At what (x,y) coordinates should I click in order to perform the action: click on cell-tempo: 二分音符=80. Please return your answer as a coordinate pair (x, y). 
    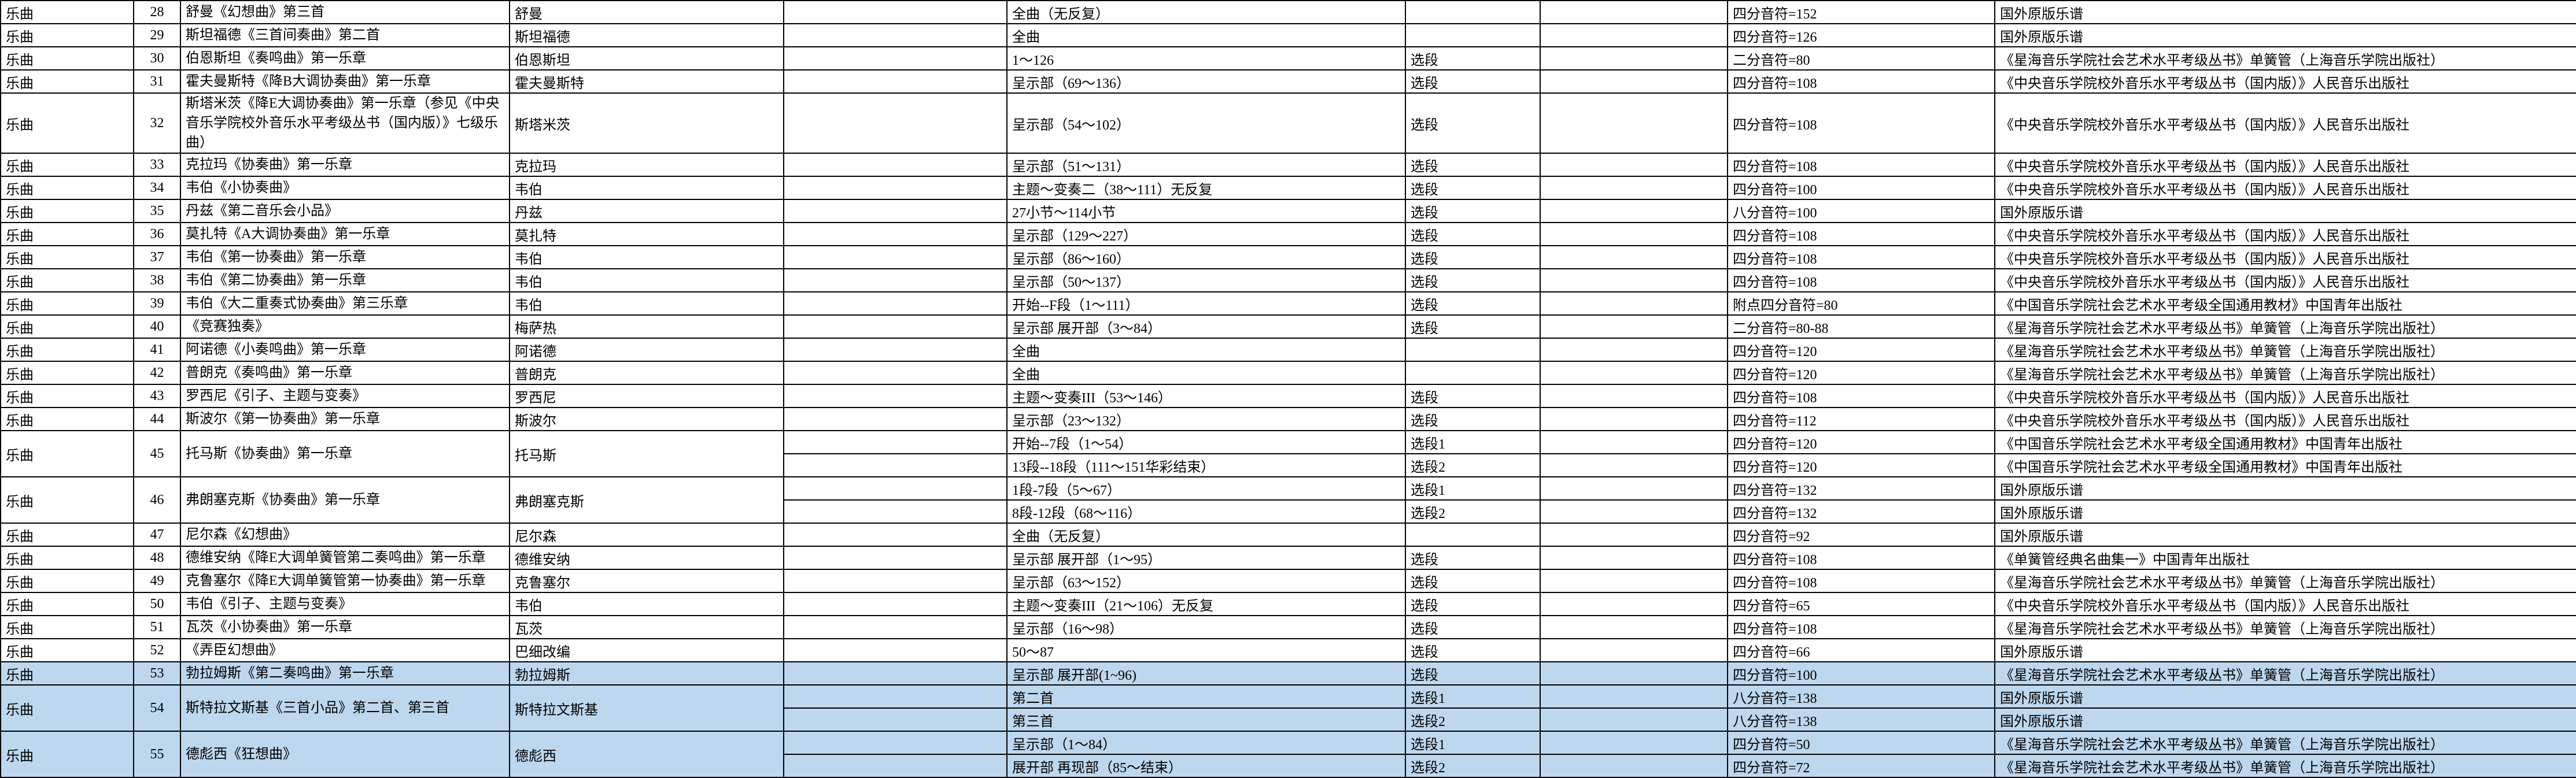
    Looking at the image, I should click on (1861, 58).